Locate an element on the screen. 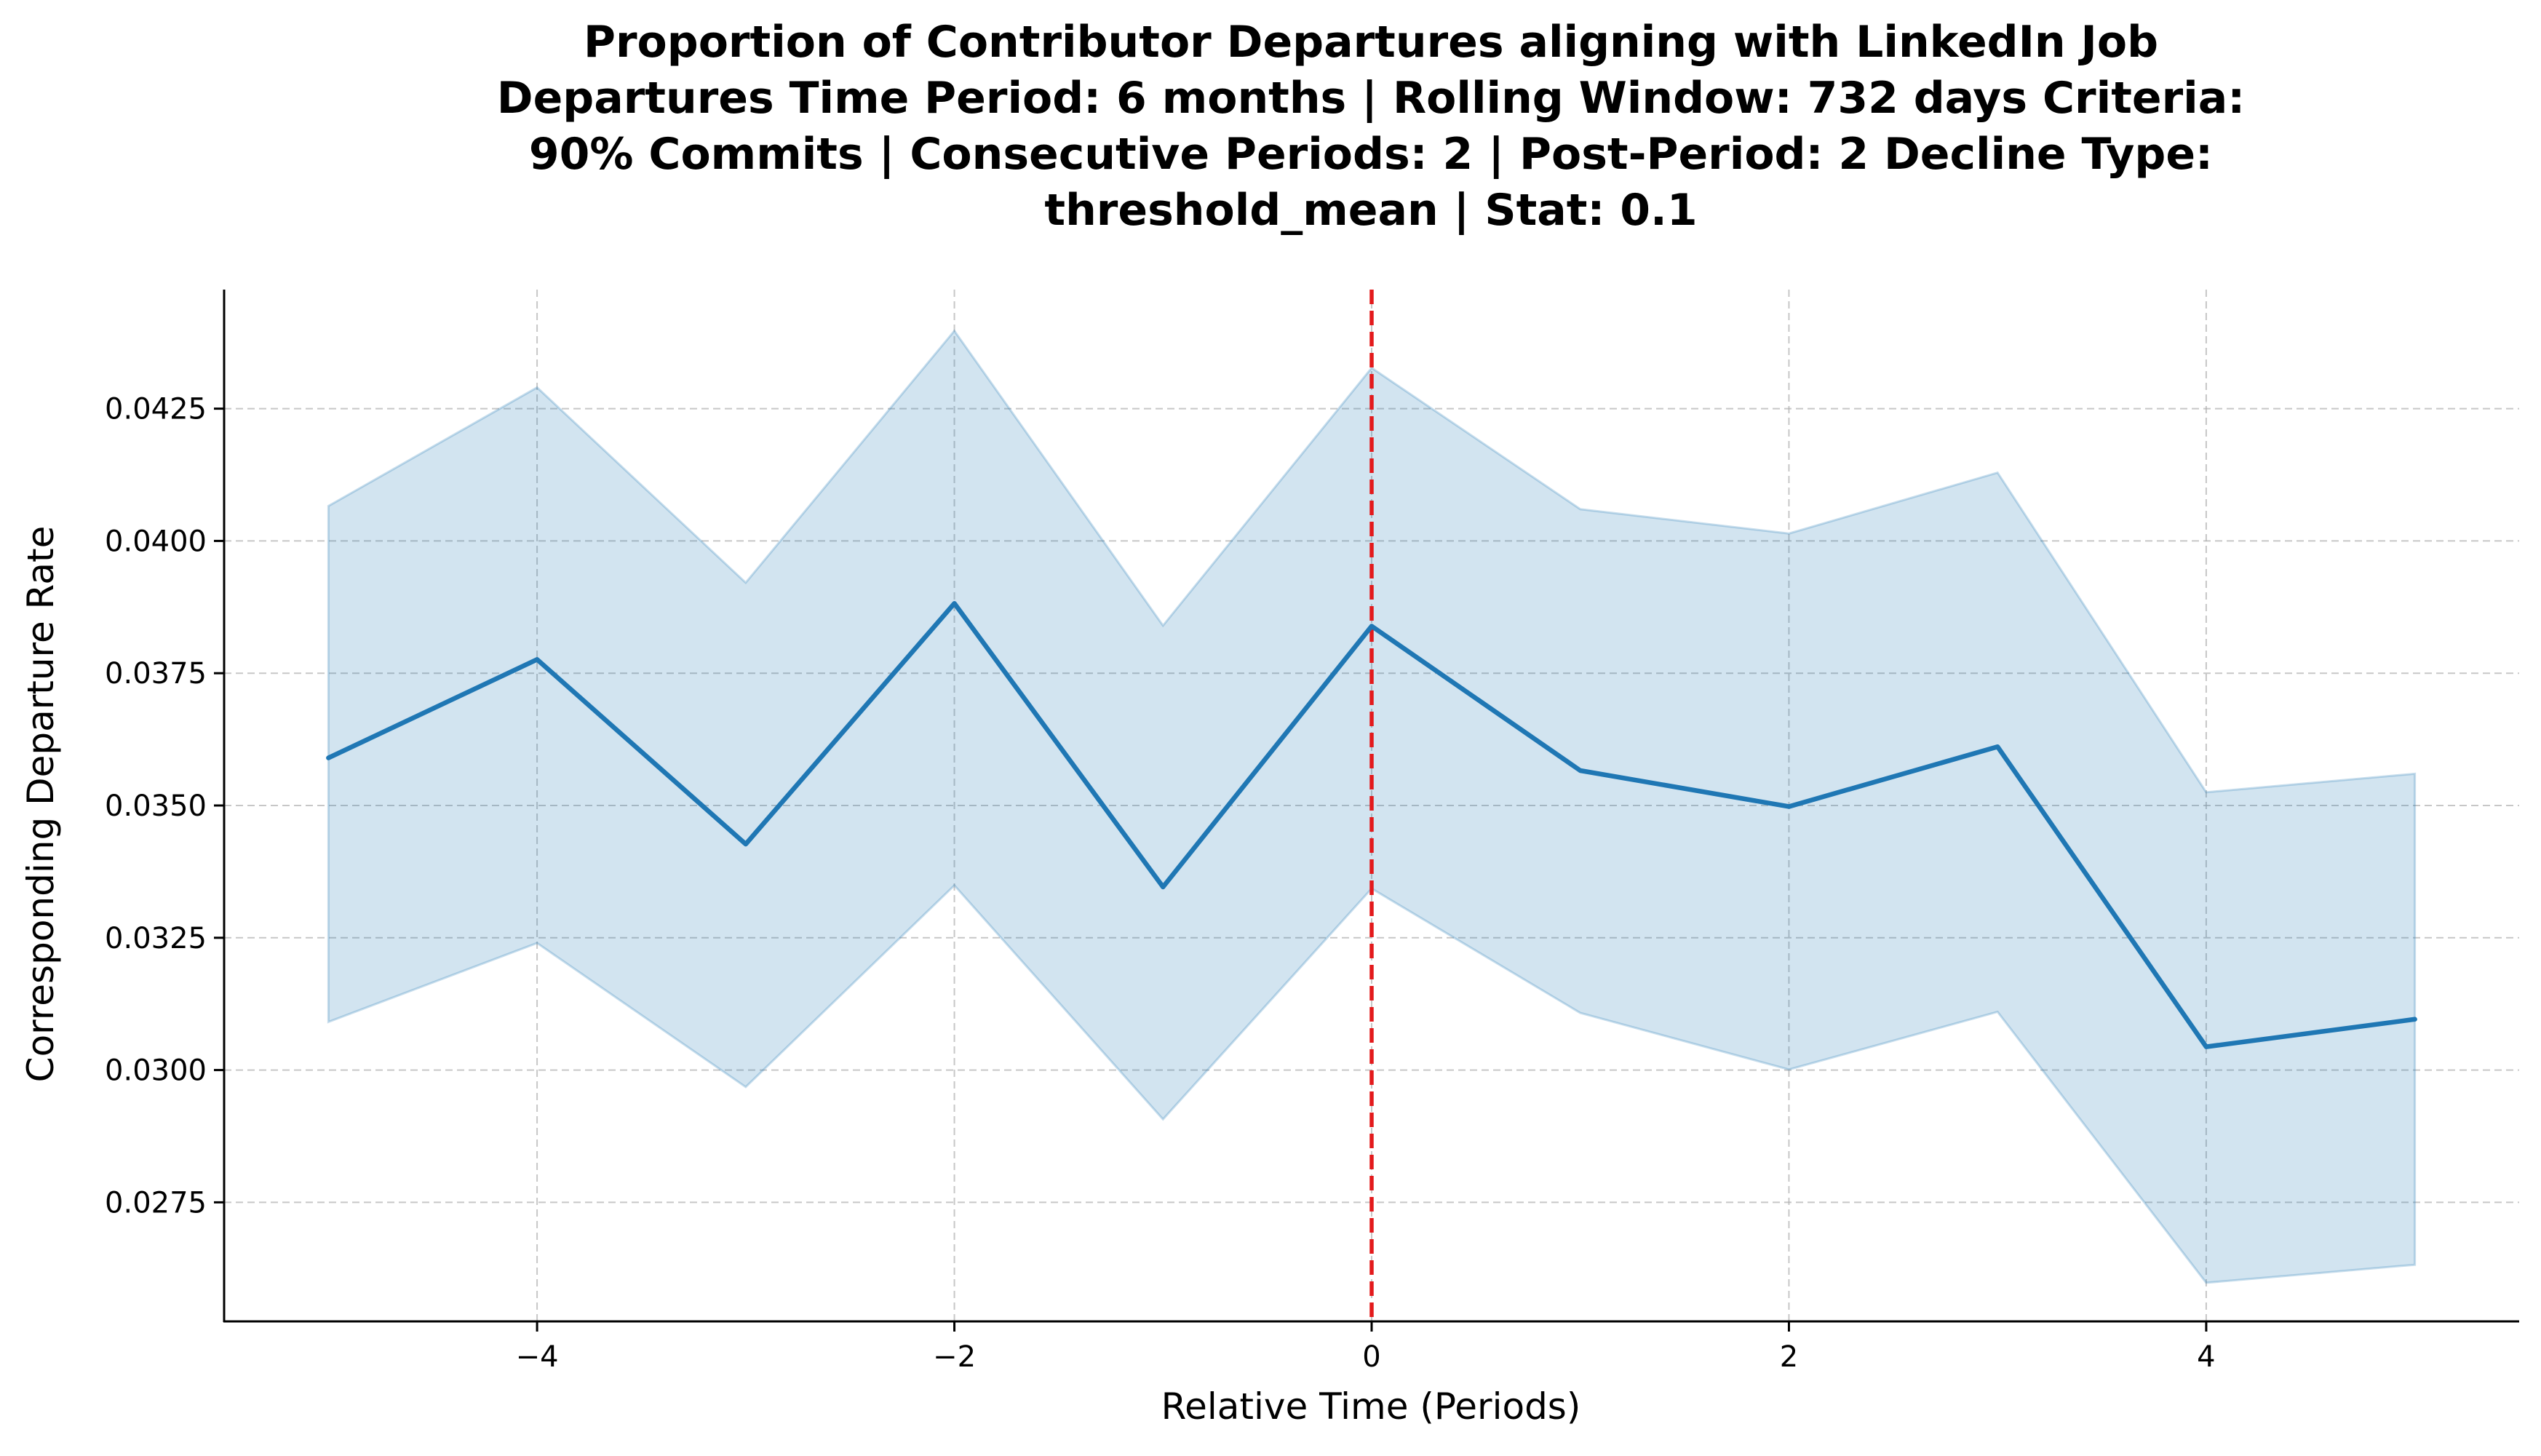 Image resolution: width=2541 pixels, height=1456 pixels. y-tick-label: 0.0300 is located at coordinates (156, 1071).